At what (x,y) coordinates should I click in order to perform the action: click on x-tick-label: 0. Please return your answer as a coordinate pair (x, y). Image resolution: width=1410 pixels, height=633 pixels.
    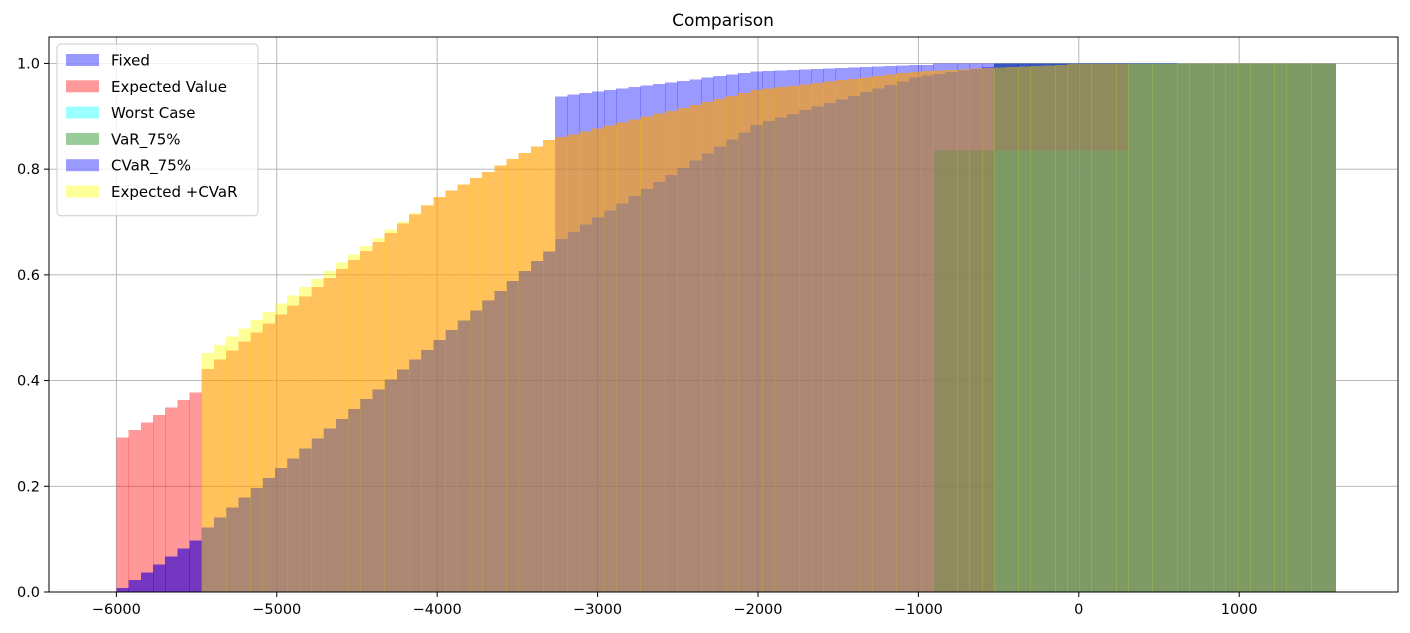
    Looking at the image, I should click on (1078, 610).